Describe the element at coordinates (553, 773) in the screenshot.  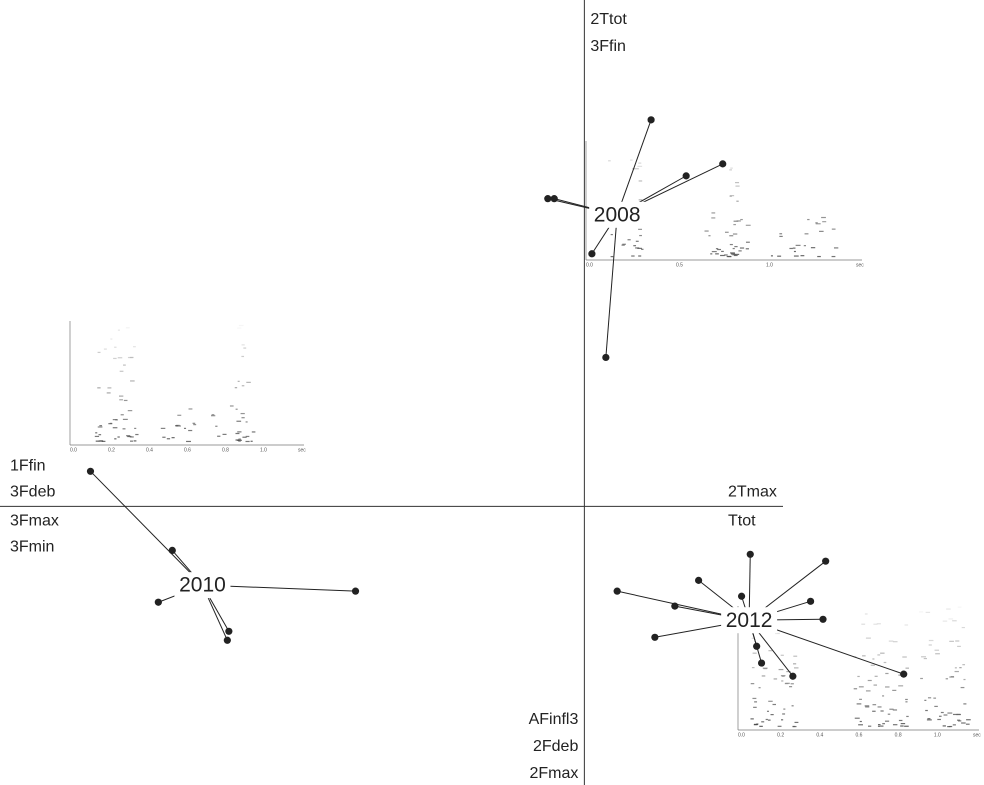
I see `axis-label: 2Fmax` at that location.